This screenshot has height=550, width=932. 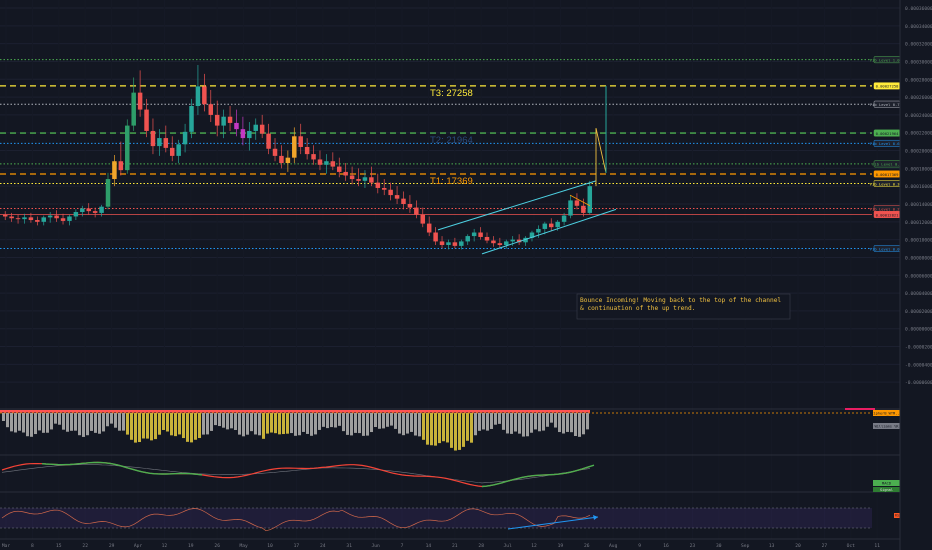 I want to click on date-tick-label: 13, so click(x=772, y=546).